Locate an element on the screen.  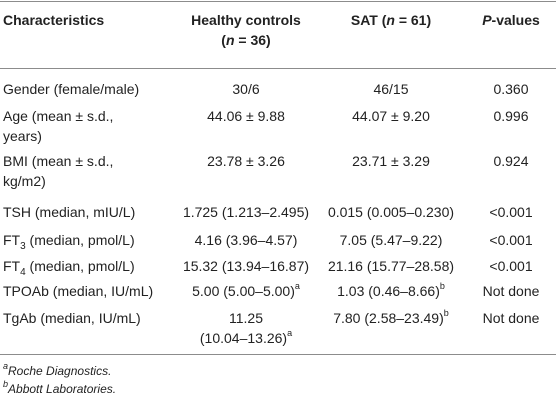
sat-value: 23.71 ± 3.29 is located at coordinates (391, 161).